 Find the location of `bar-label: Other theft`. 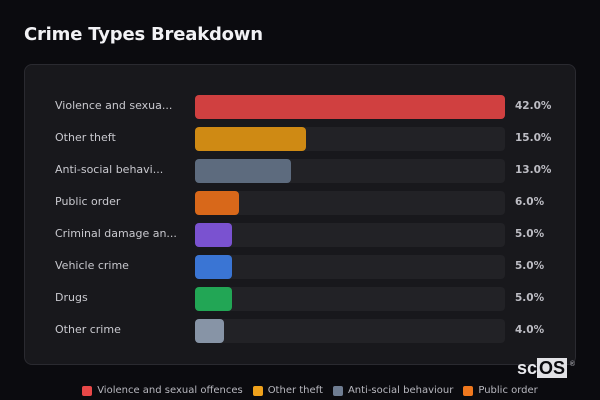

bar-label: Other theft is located at coordinates (85, 137).